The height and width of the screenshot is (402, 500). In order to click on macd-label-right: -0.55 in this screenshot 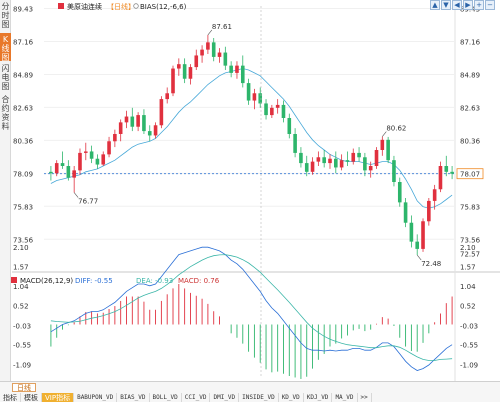, I will do `click(469, 346)`.